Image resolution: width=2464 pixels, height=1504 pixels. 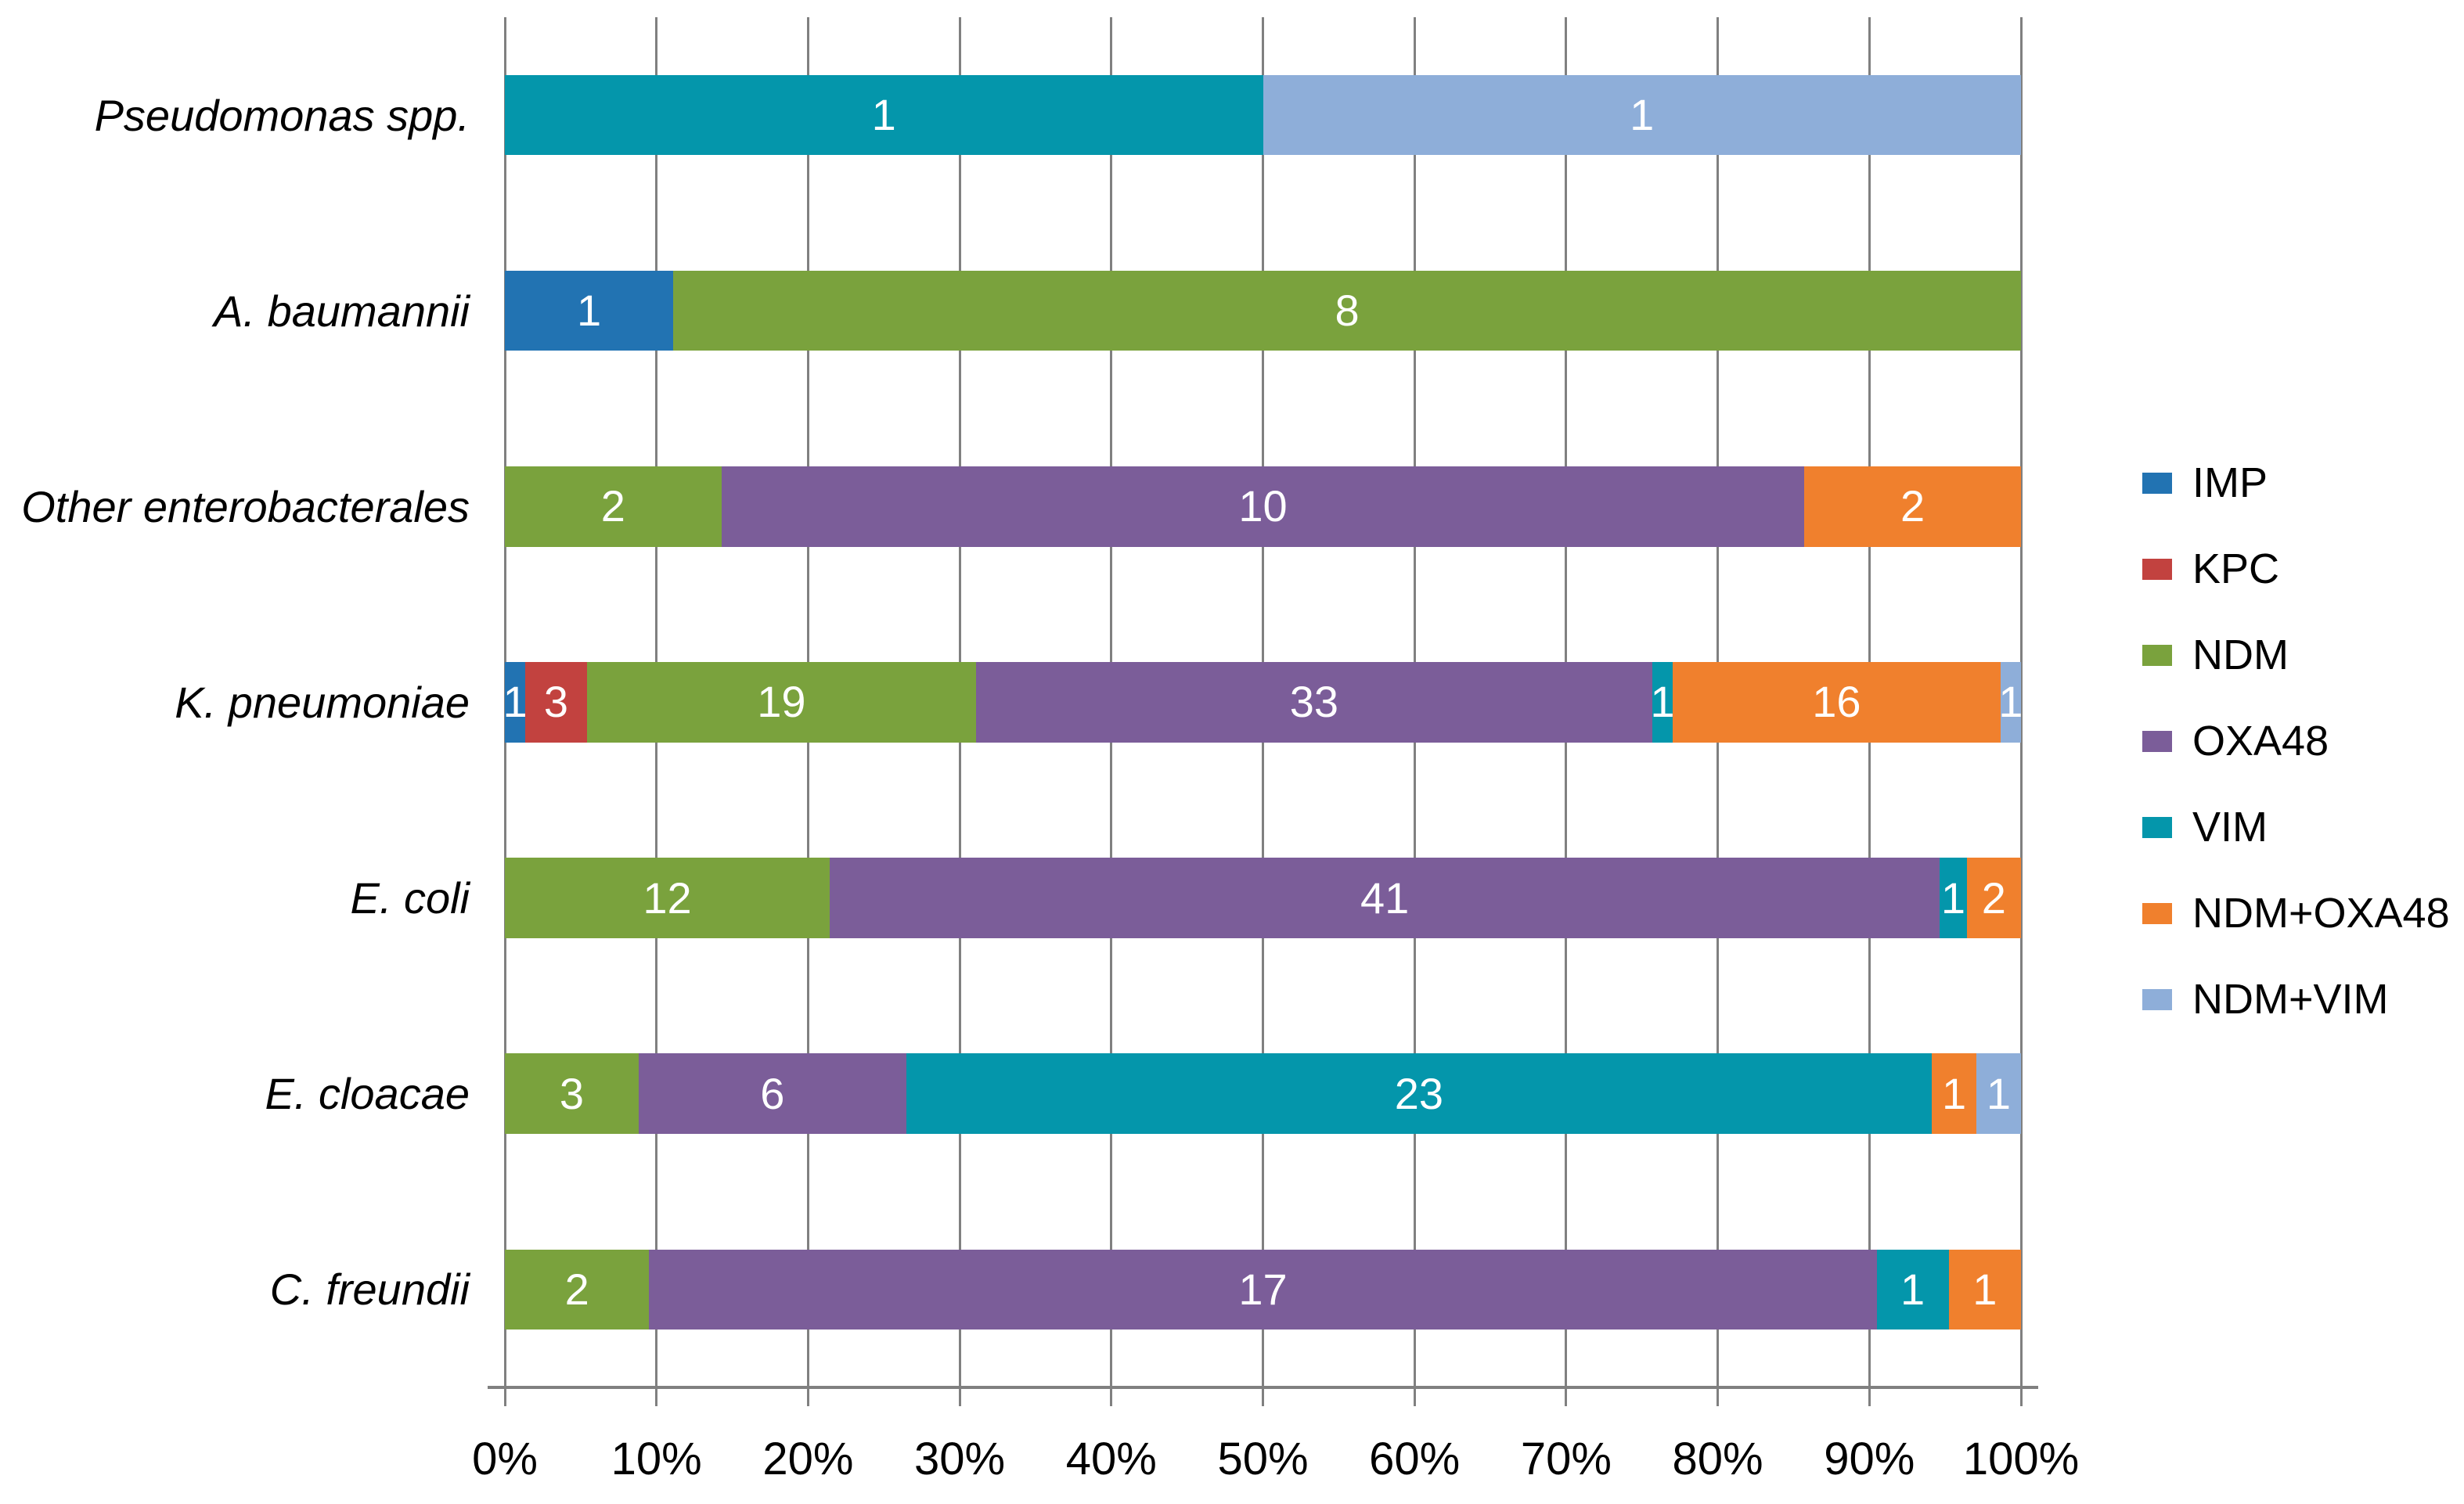 What do you see at coordinates (1263, 1459) in the screenshot?
I see `x-axis-tick-label: 50%` at bounding box center [1263, 1459].